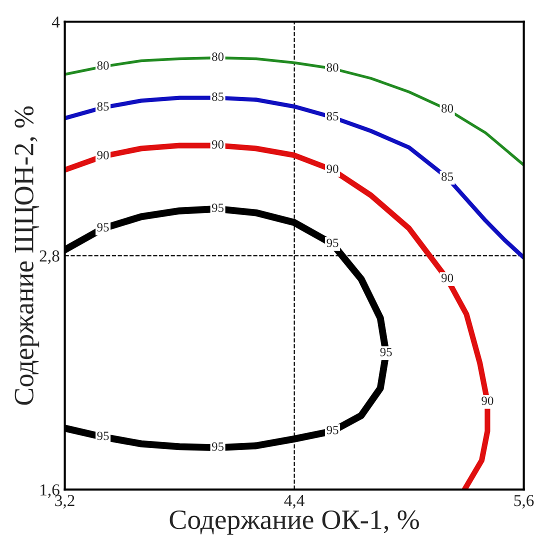  What do you see at coordinates (27, 255) in the screenshot?
I see `y-axis-title: Содержание ЩЦОН-2, %` at bounding box center [27, 255].